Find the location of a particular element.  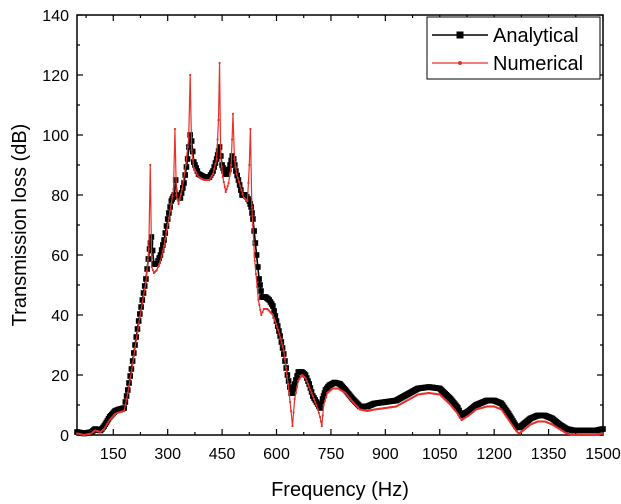

y-tick-label: 140 is located at coordinates (55, 16).